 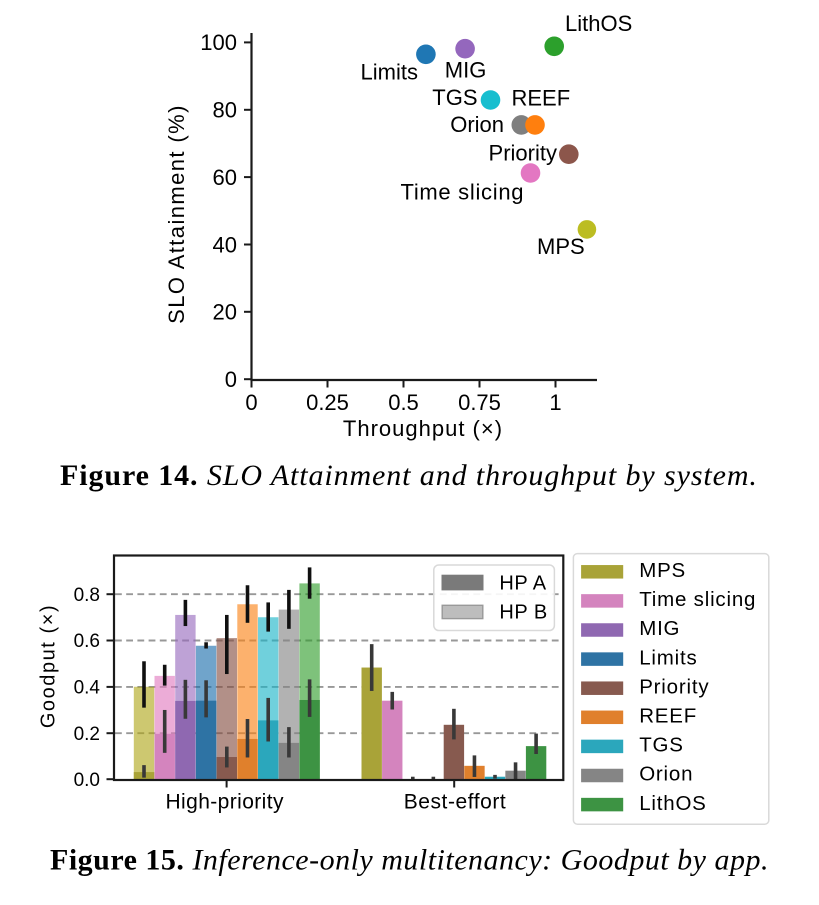 I want to click on svg-text: 0.25, so click(x=327, y=402).